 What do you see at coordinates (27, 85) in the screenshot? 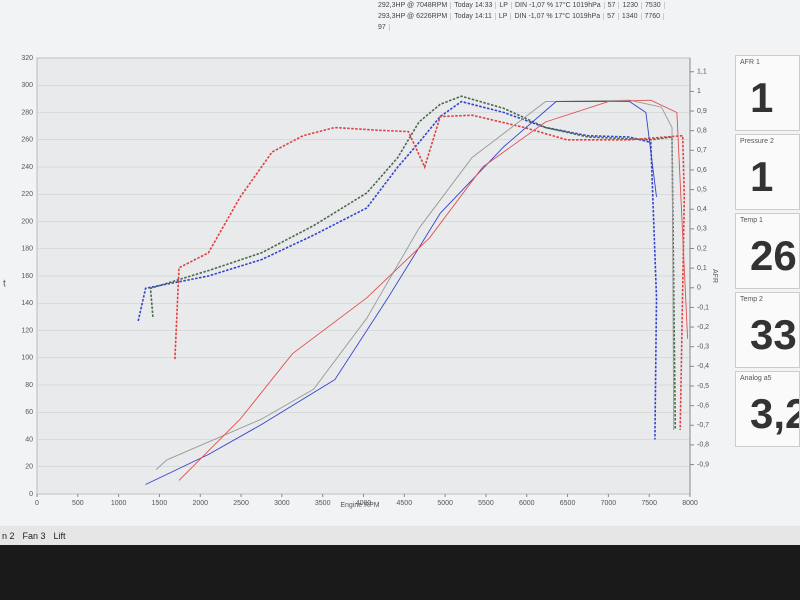
I see `y-tick-label: 300` at bounding box center [27, 85].